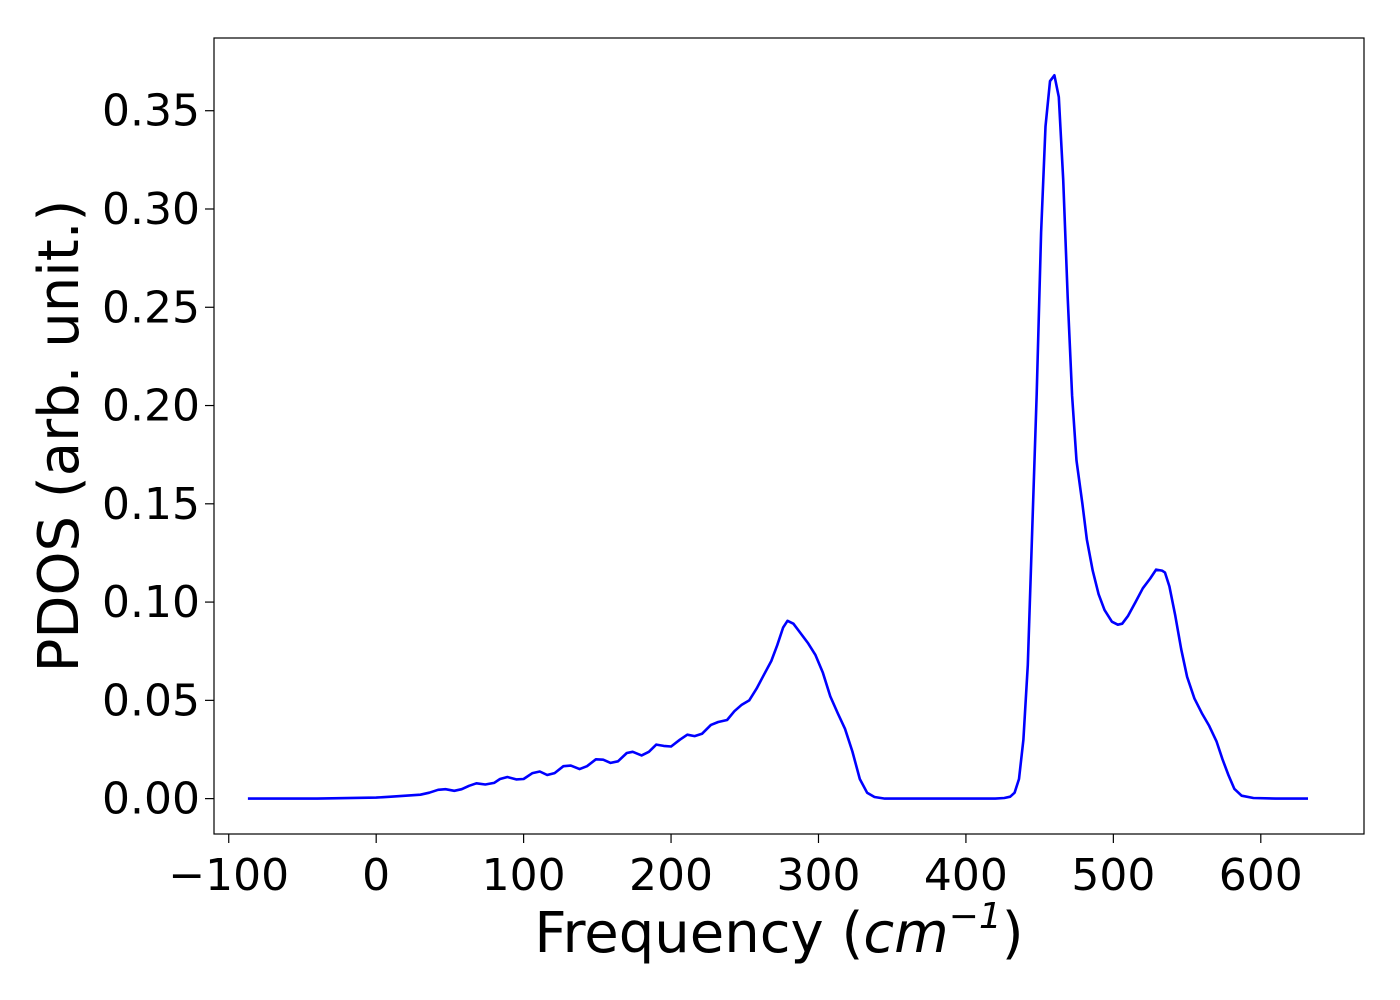 The width and height of the screenshot is (1400, 1000). Describe the element at coordinates (151, 406) in the screenshot. I see `y-tick-label: 0.20` at that location.